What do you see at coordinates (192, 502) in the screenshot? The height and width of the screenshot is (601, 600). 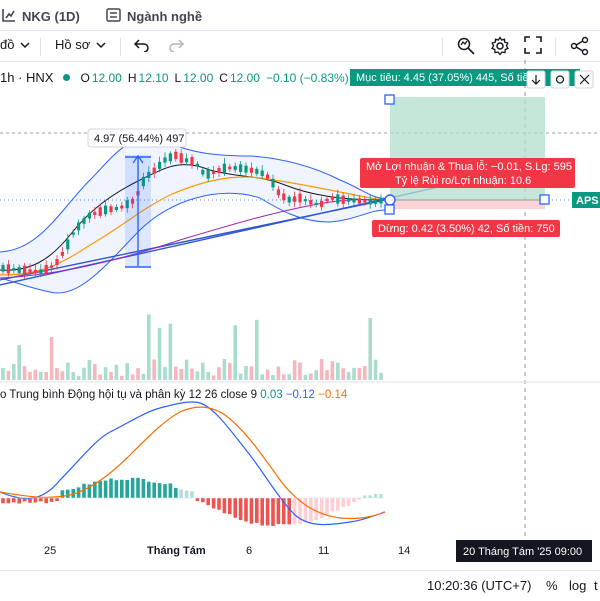 I see `macd-histogram` at bounding box center [192, 502].